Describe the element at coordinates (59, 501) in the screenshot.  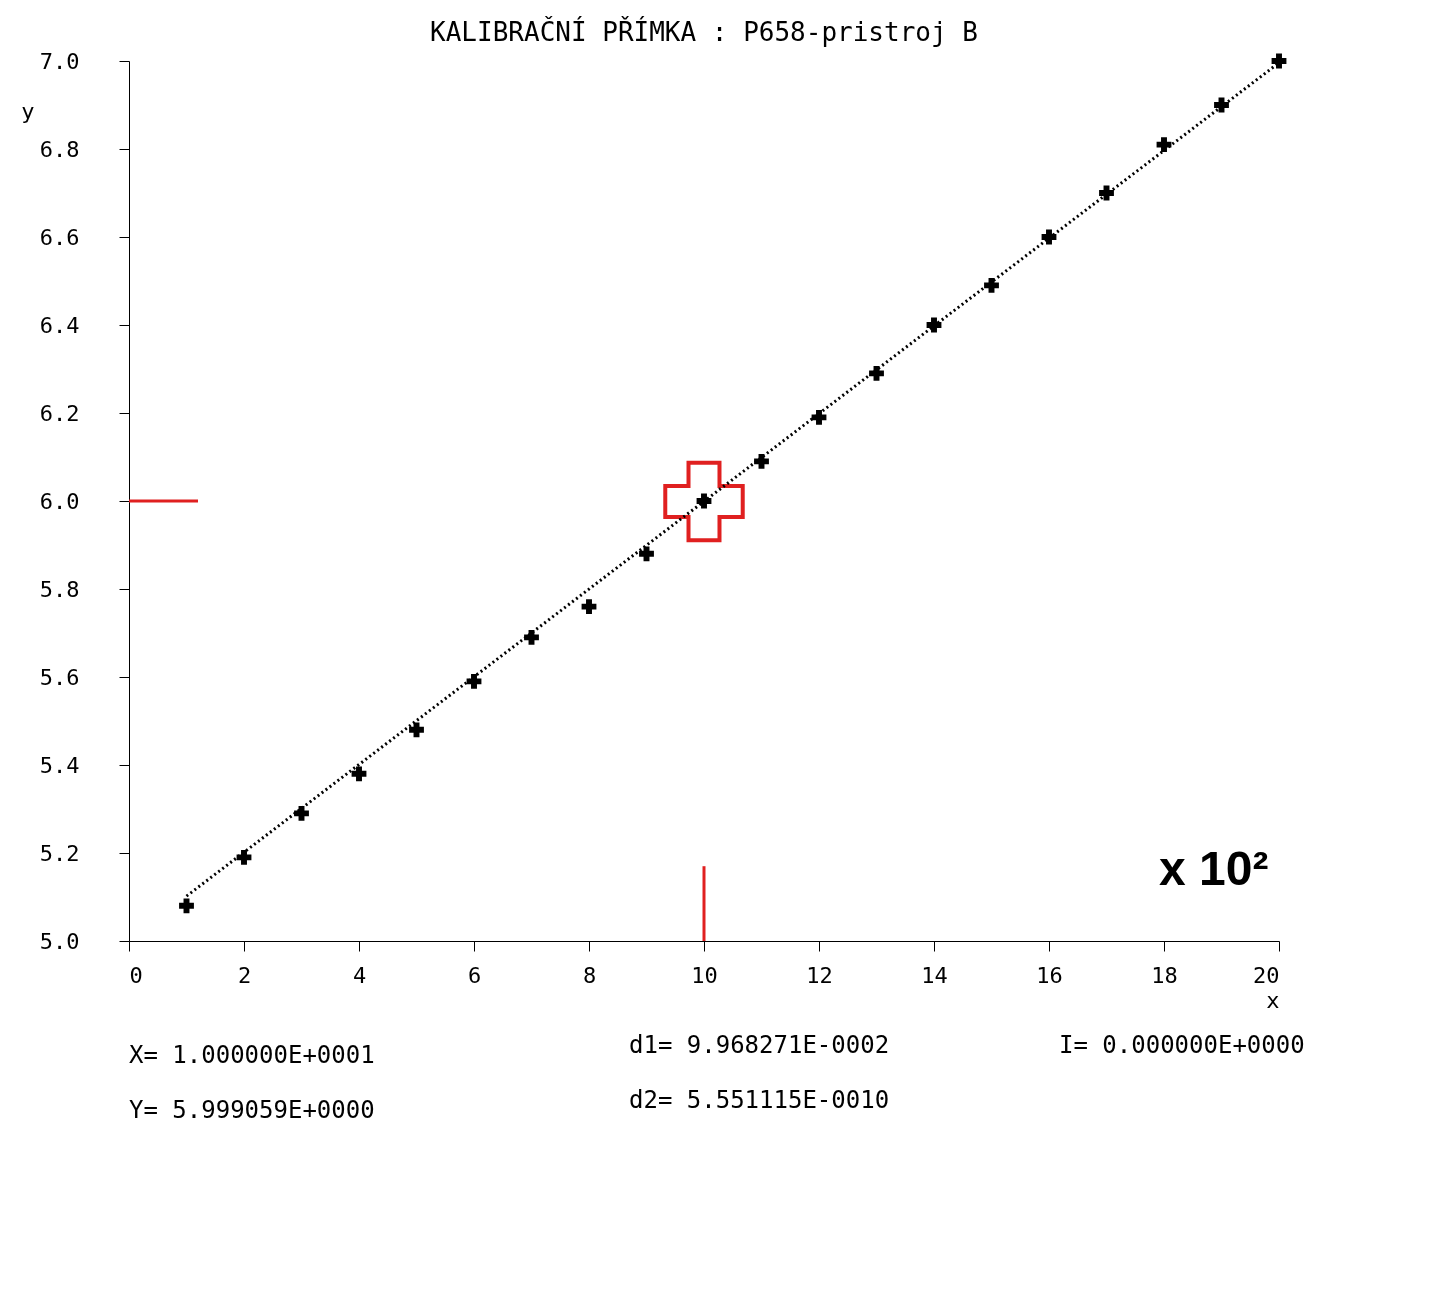
I see `y-tick-label: 6.0` at that location.